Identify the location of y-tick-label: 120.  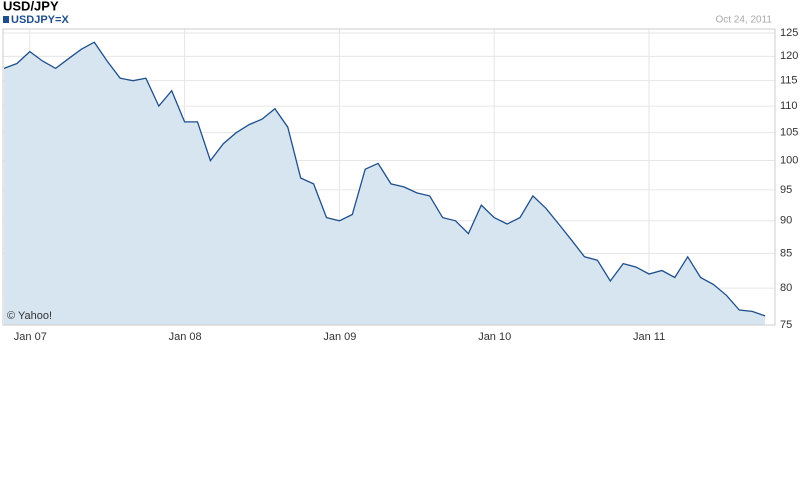
(789, 56).